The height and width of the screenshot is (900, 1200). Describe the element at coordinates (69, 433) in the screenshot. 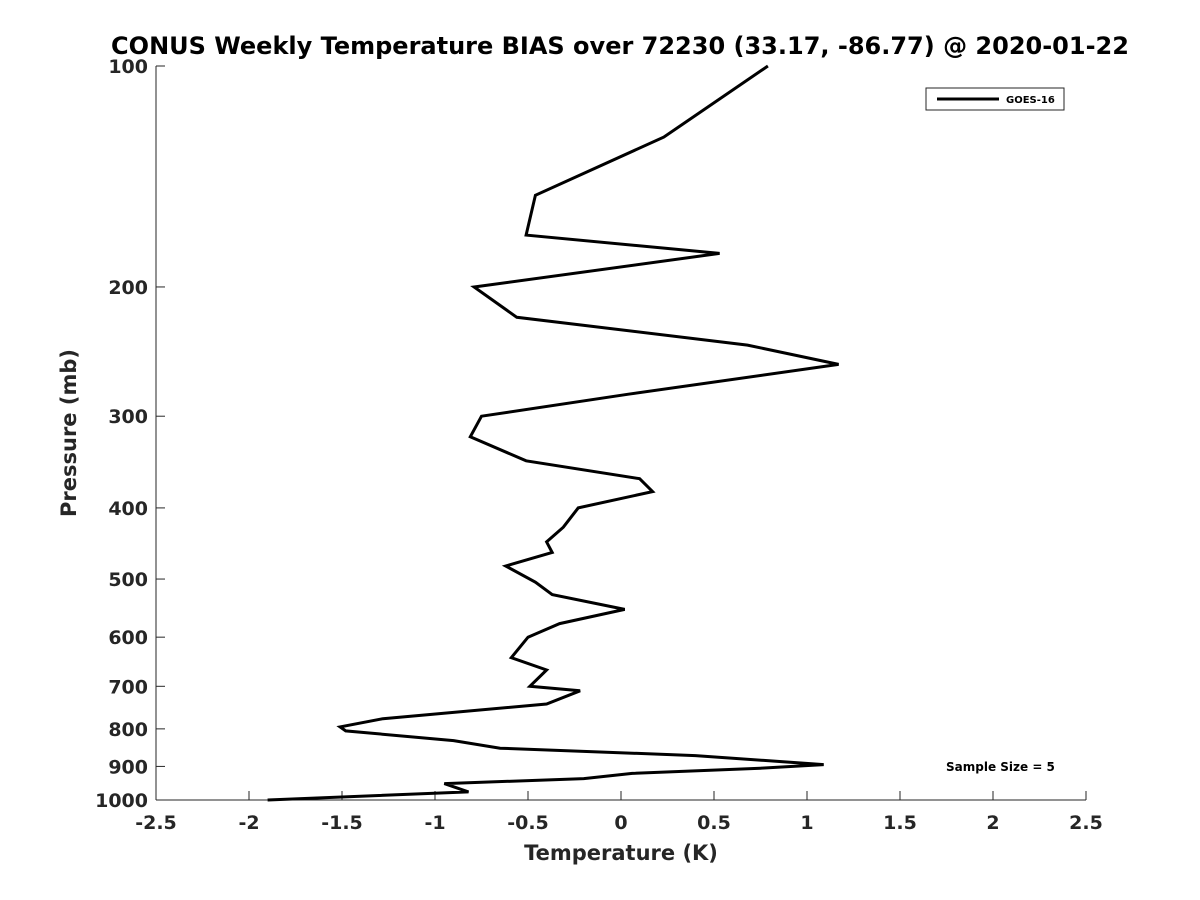

I see `y-axis-label: Pressure (mb)` at that location.